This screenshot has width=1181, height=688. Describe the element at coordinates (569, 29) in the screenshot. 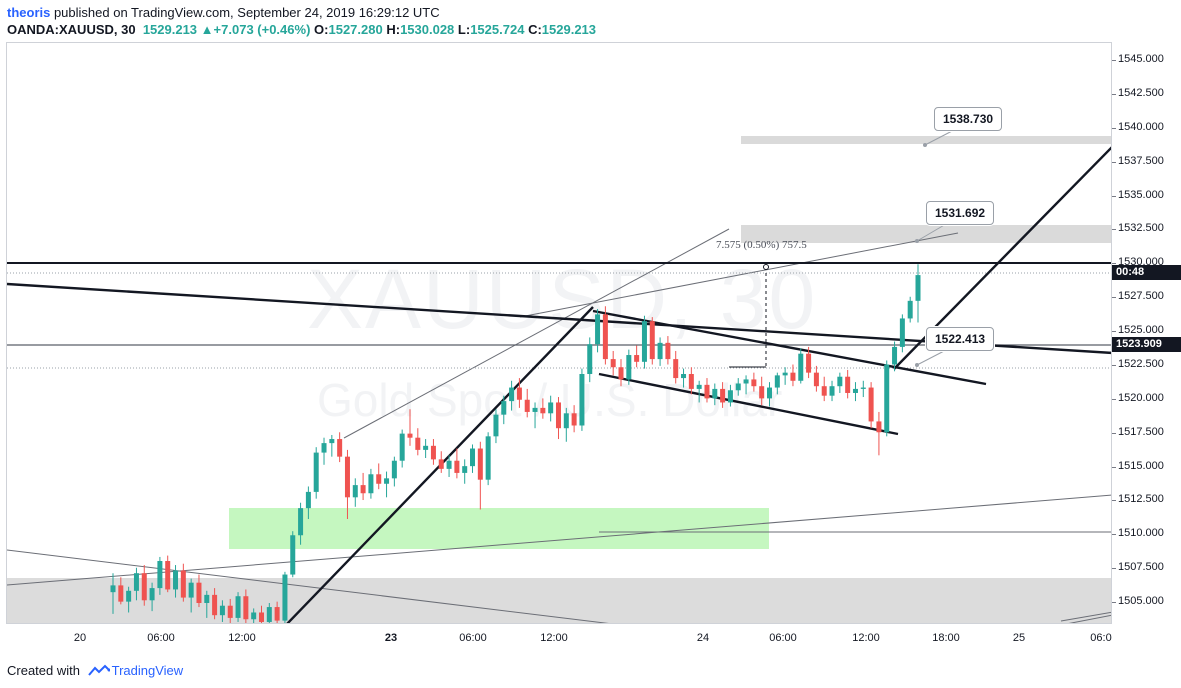

I see `close-value: 1529.213` at that location.